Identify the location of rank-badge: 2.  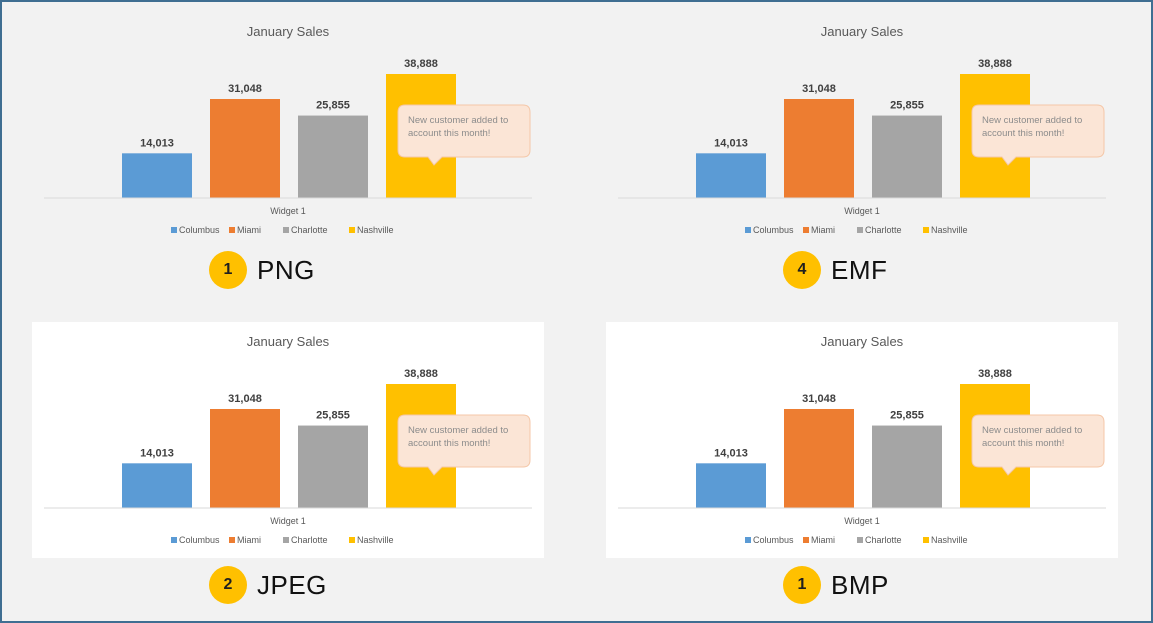
(228, 585).